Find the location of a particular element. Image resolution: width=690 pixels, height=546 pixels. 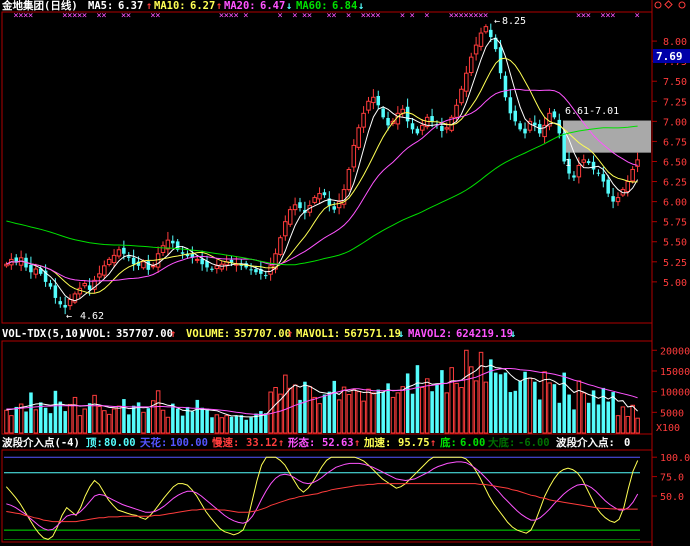

ma5-label: MA5: is located at coordinates (100, 6).